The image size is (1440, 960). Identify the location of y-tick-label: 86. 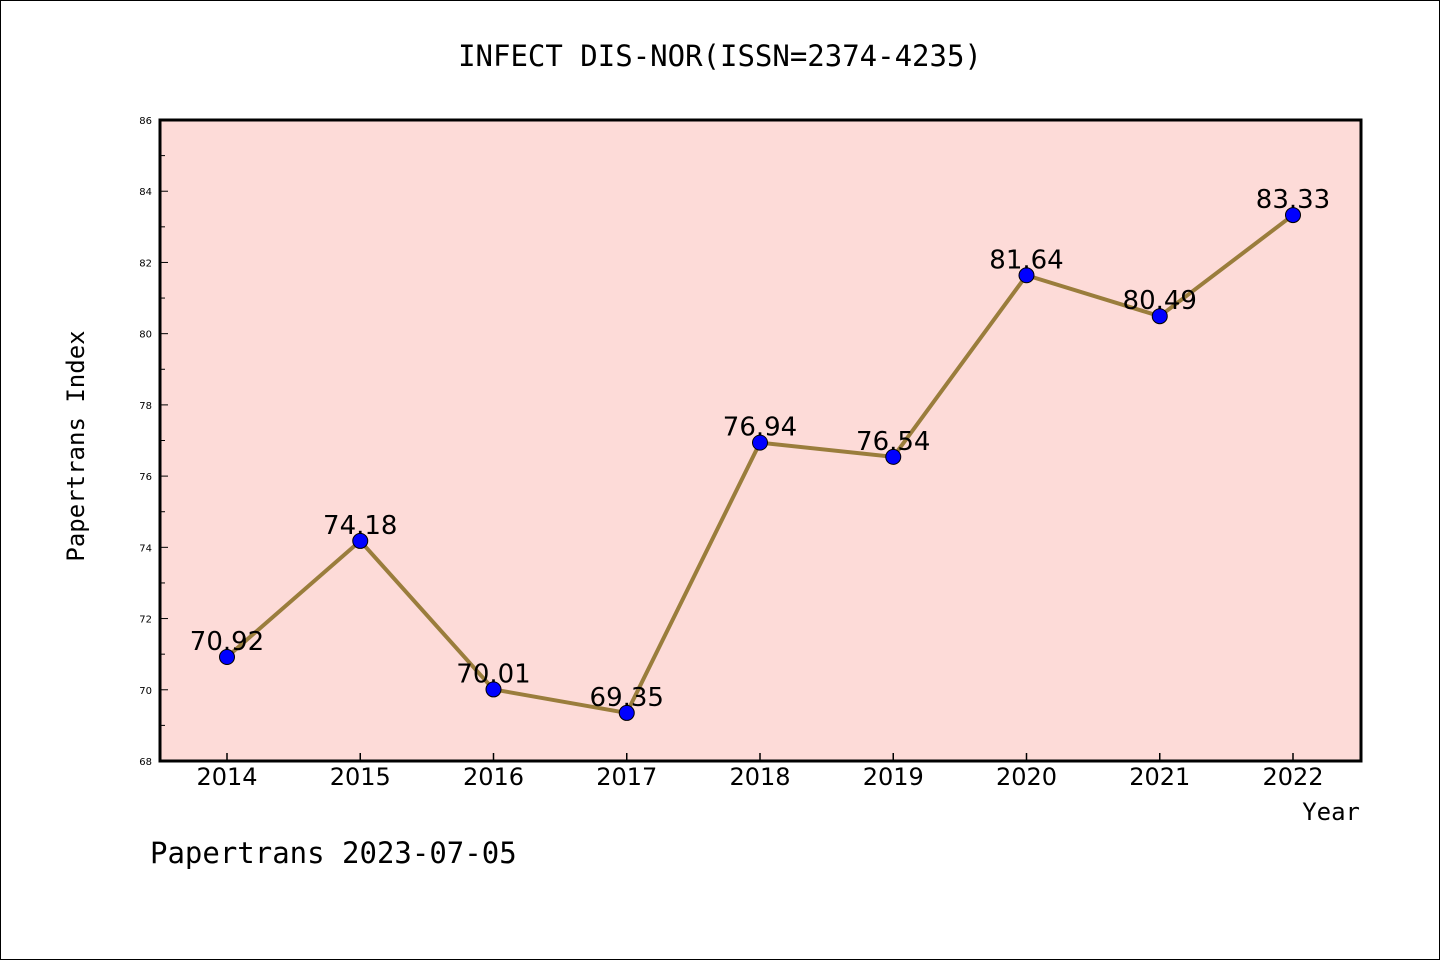
(145, 121).